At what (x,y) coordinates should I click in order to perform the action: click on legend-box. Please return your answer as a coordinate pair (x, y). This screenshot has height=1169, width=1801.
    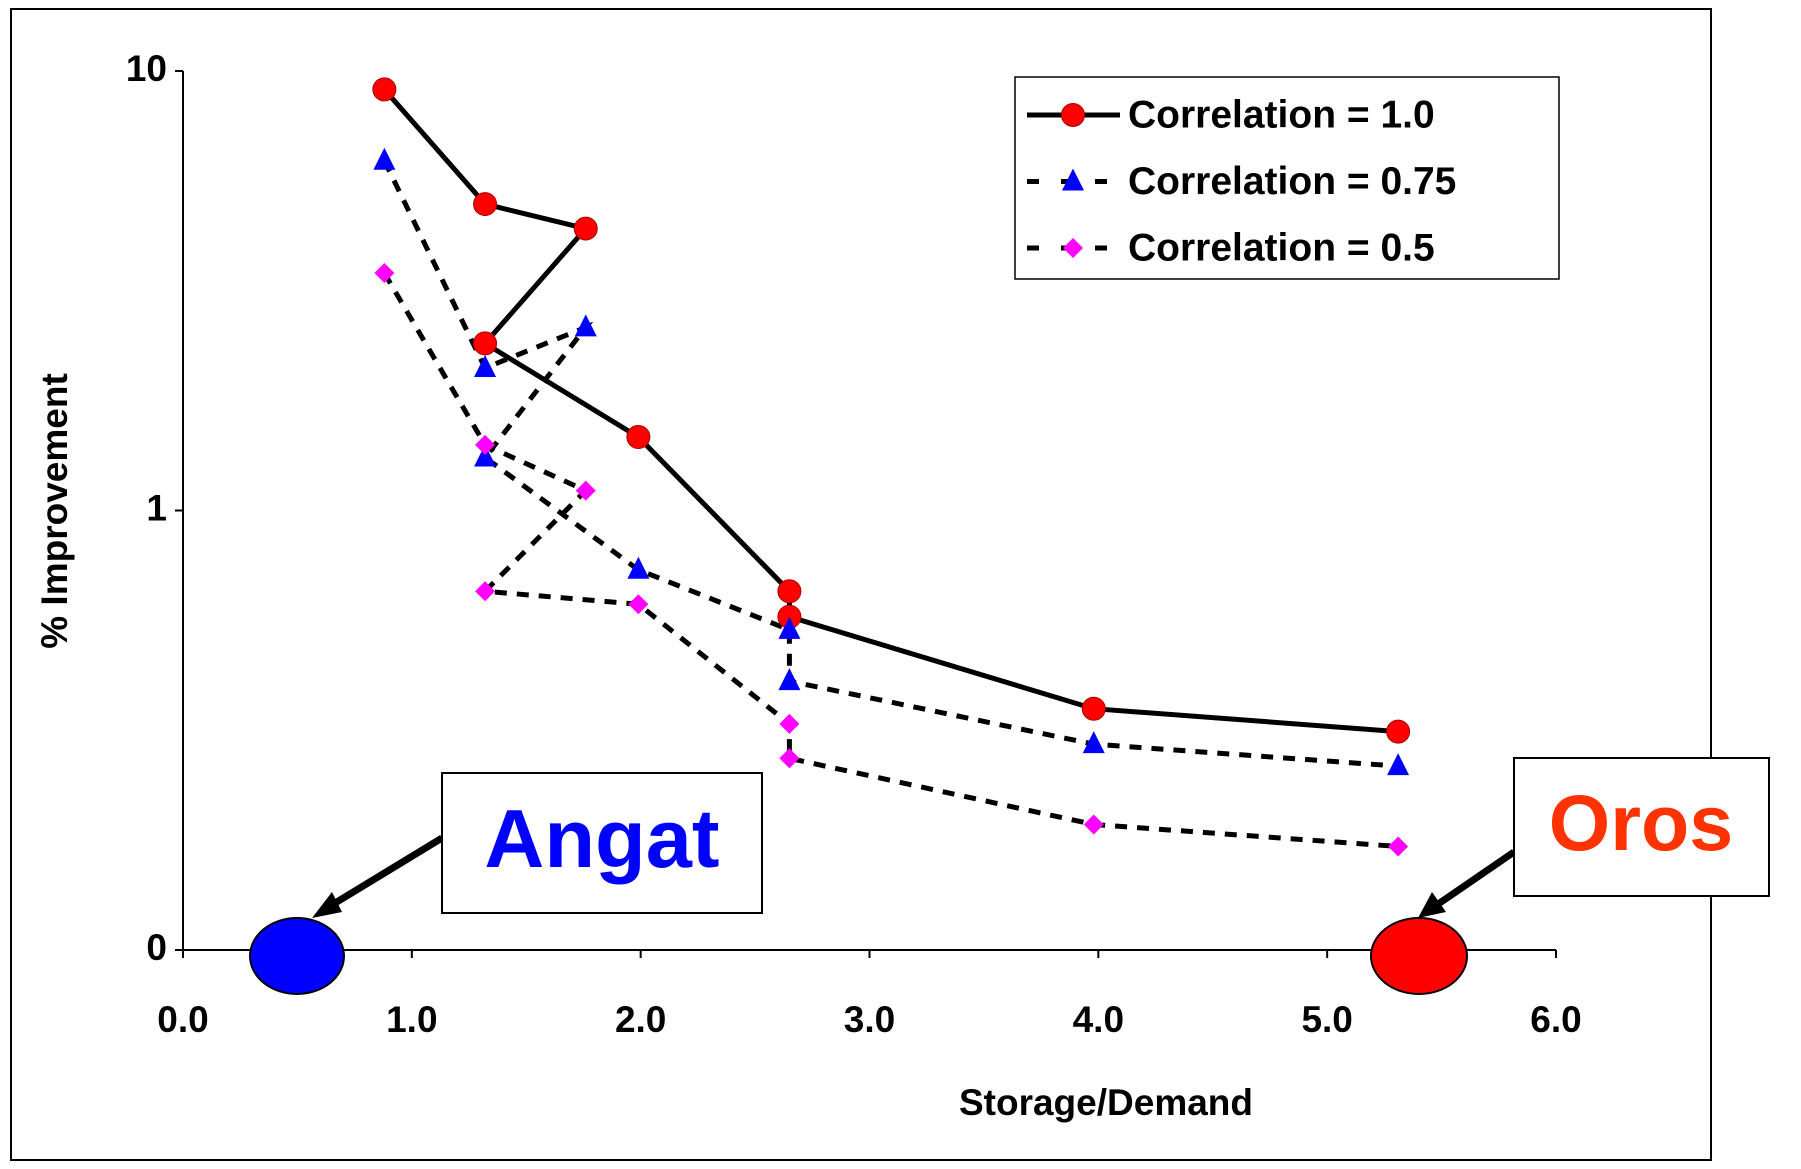
    Looking at the image, I should click on (1287, 178).